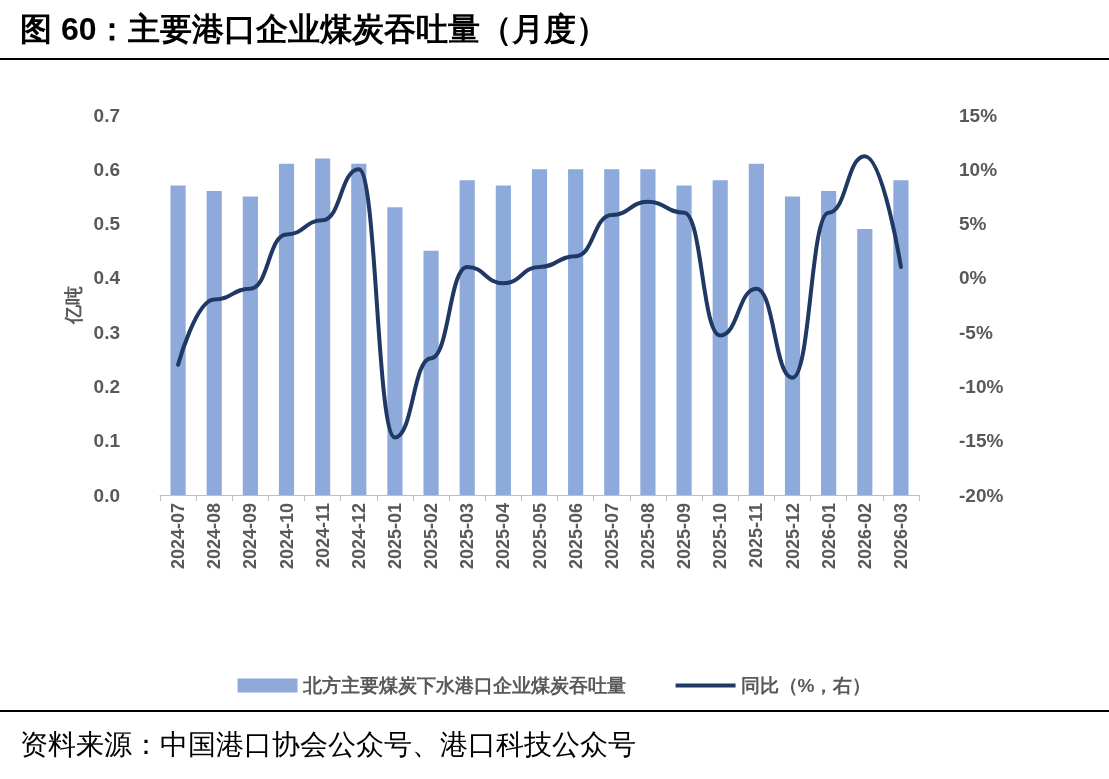  Describe the element at coordinates (900, 536) in the screenshot. I see `x-tick-label: 2026-03` at that location.